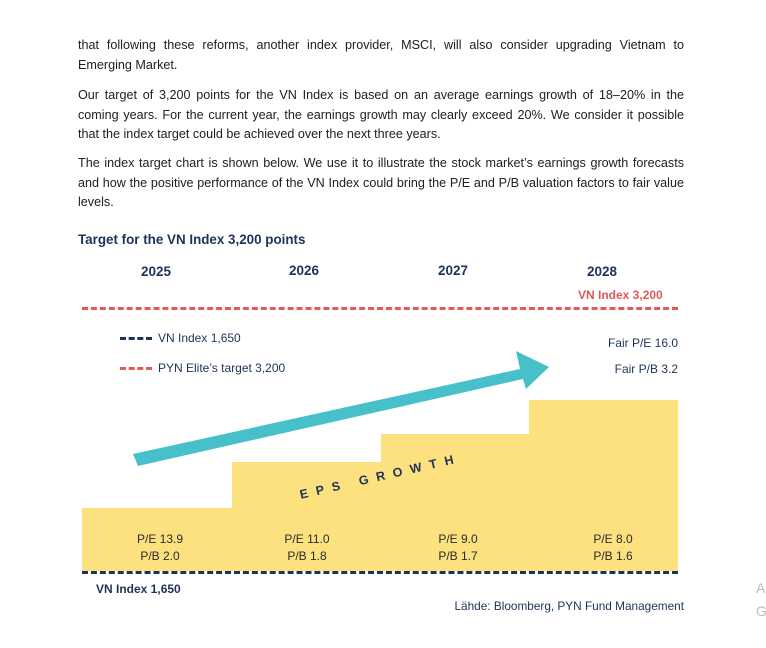  Describe the element at coordinates (199, 338) in the screenshot. I see `legend-label-vn-index: VN Index 1,650` at that location.